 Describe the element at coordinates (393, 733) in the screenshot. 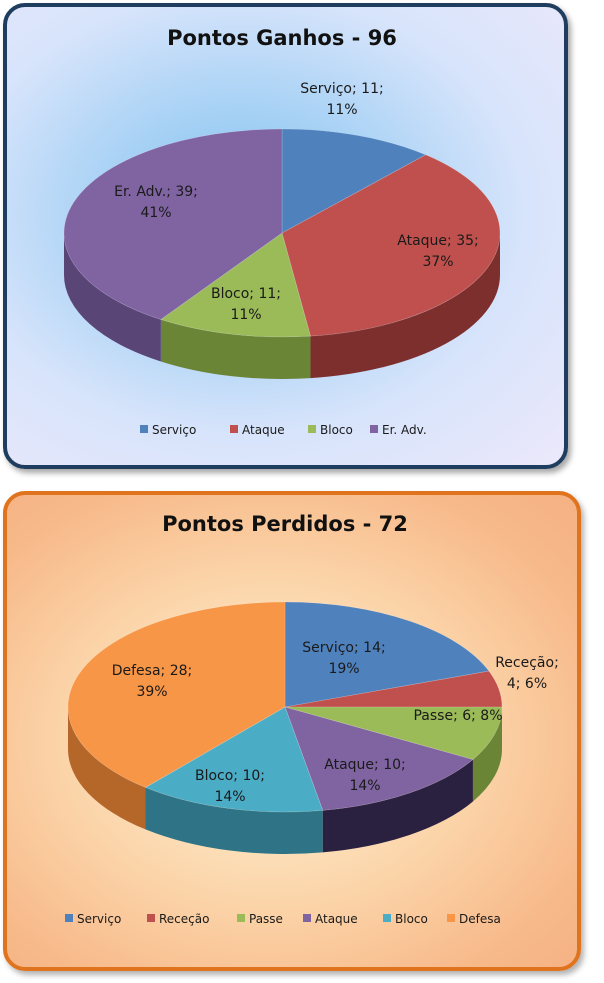

I see `pie-slice-passe` at that location.